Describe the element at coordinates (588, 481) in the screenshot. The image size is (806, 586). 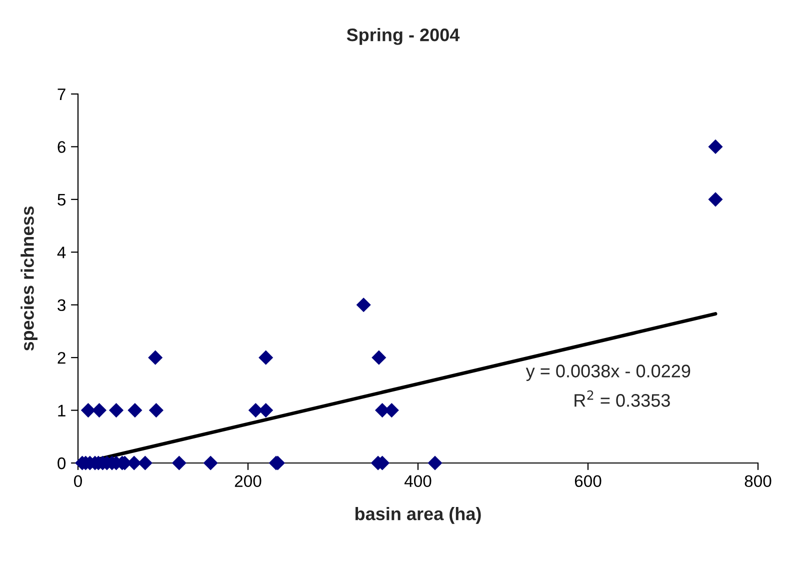
I see `x-tick-label: 600` at that location.